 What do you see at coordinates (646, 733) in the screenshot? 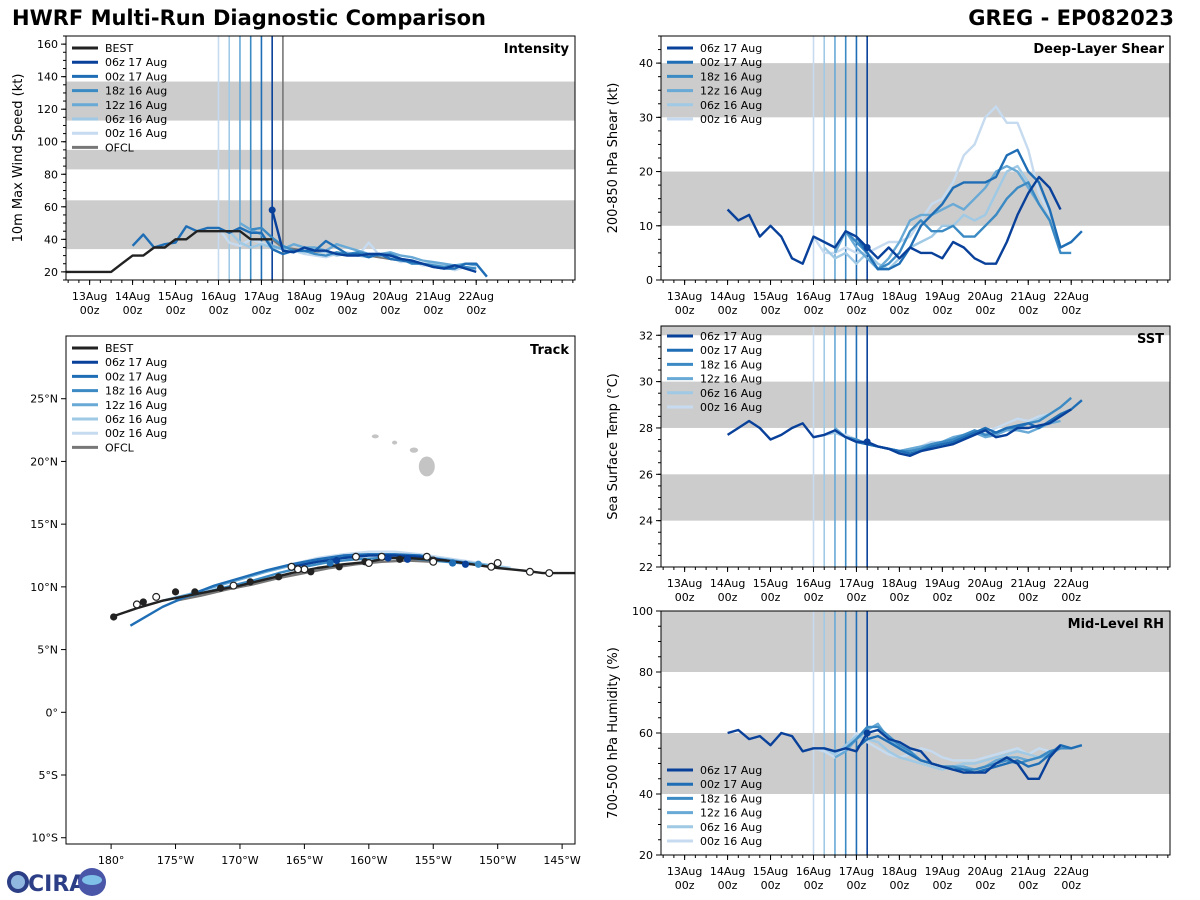
I see `y-tick-label: 60` at bounding box center [646, 733].